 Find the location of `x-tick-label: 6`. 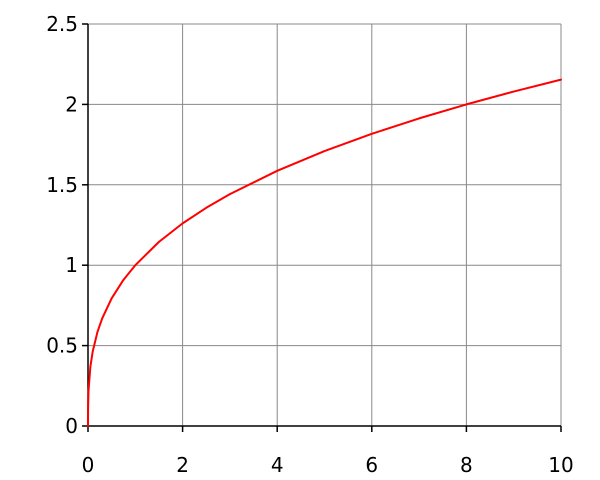

x-tick-label: 6 is located at coordinates (371, 465).